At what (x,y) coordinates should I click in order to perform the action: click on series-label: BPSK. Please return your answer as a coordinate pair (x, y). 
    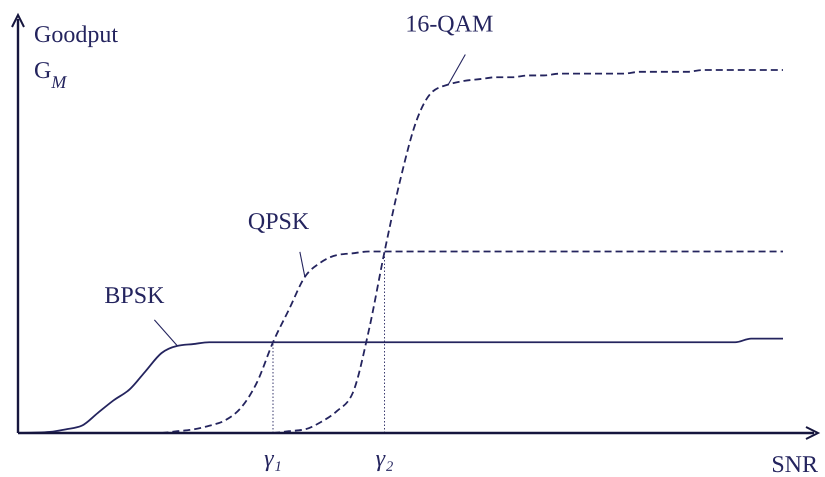
    Looking at the image, I should click on (135, 295).